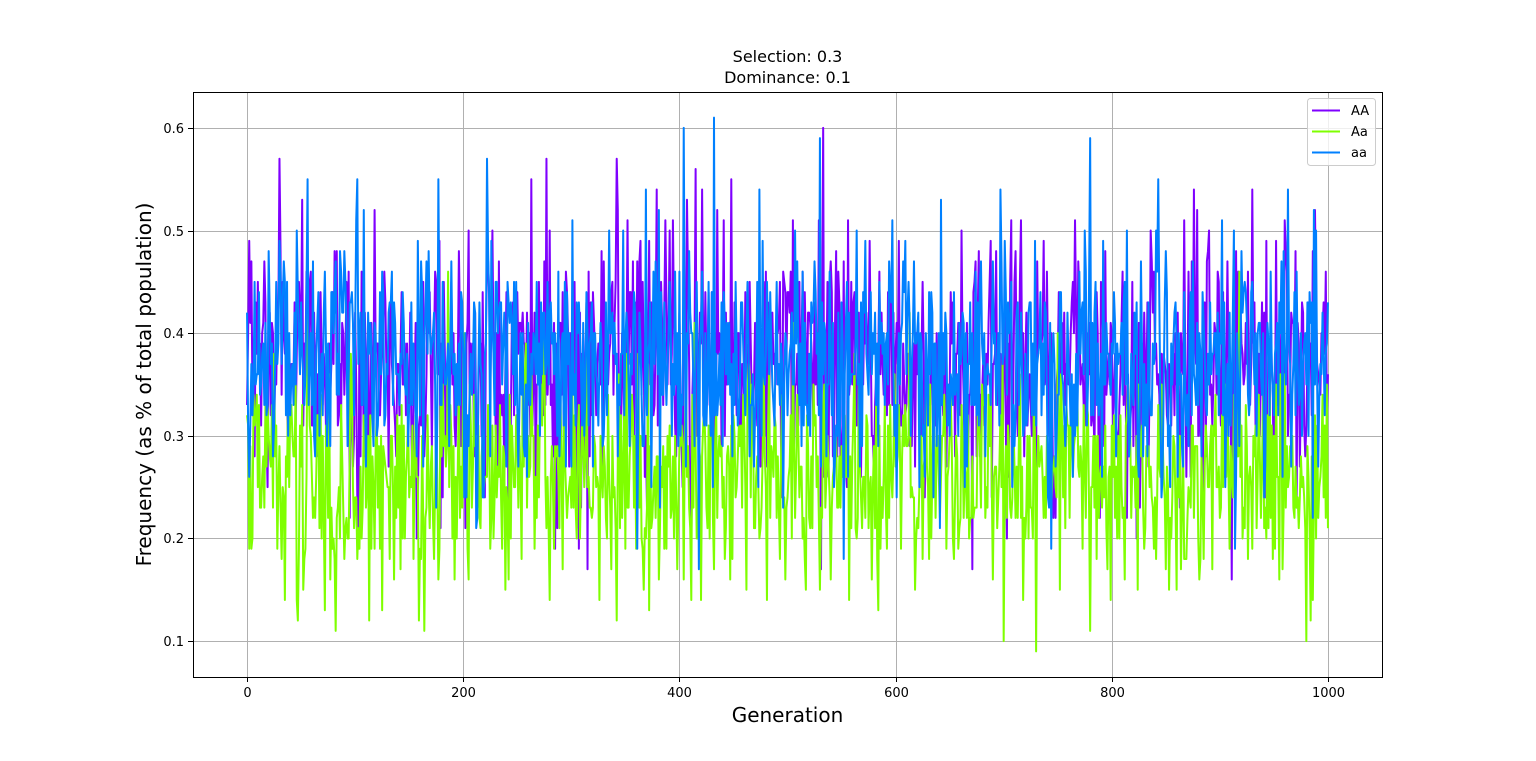 This screenshot has height=761, width=1536. What do you see at coordinates (247, 693) in the screenshot?
I see `x-tick-label: 0` at bounding box center [247, 693].